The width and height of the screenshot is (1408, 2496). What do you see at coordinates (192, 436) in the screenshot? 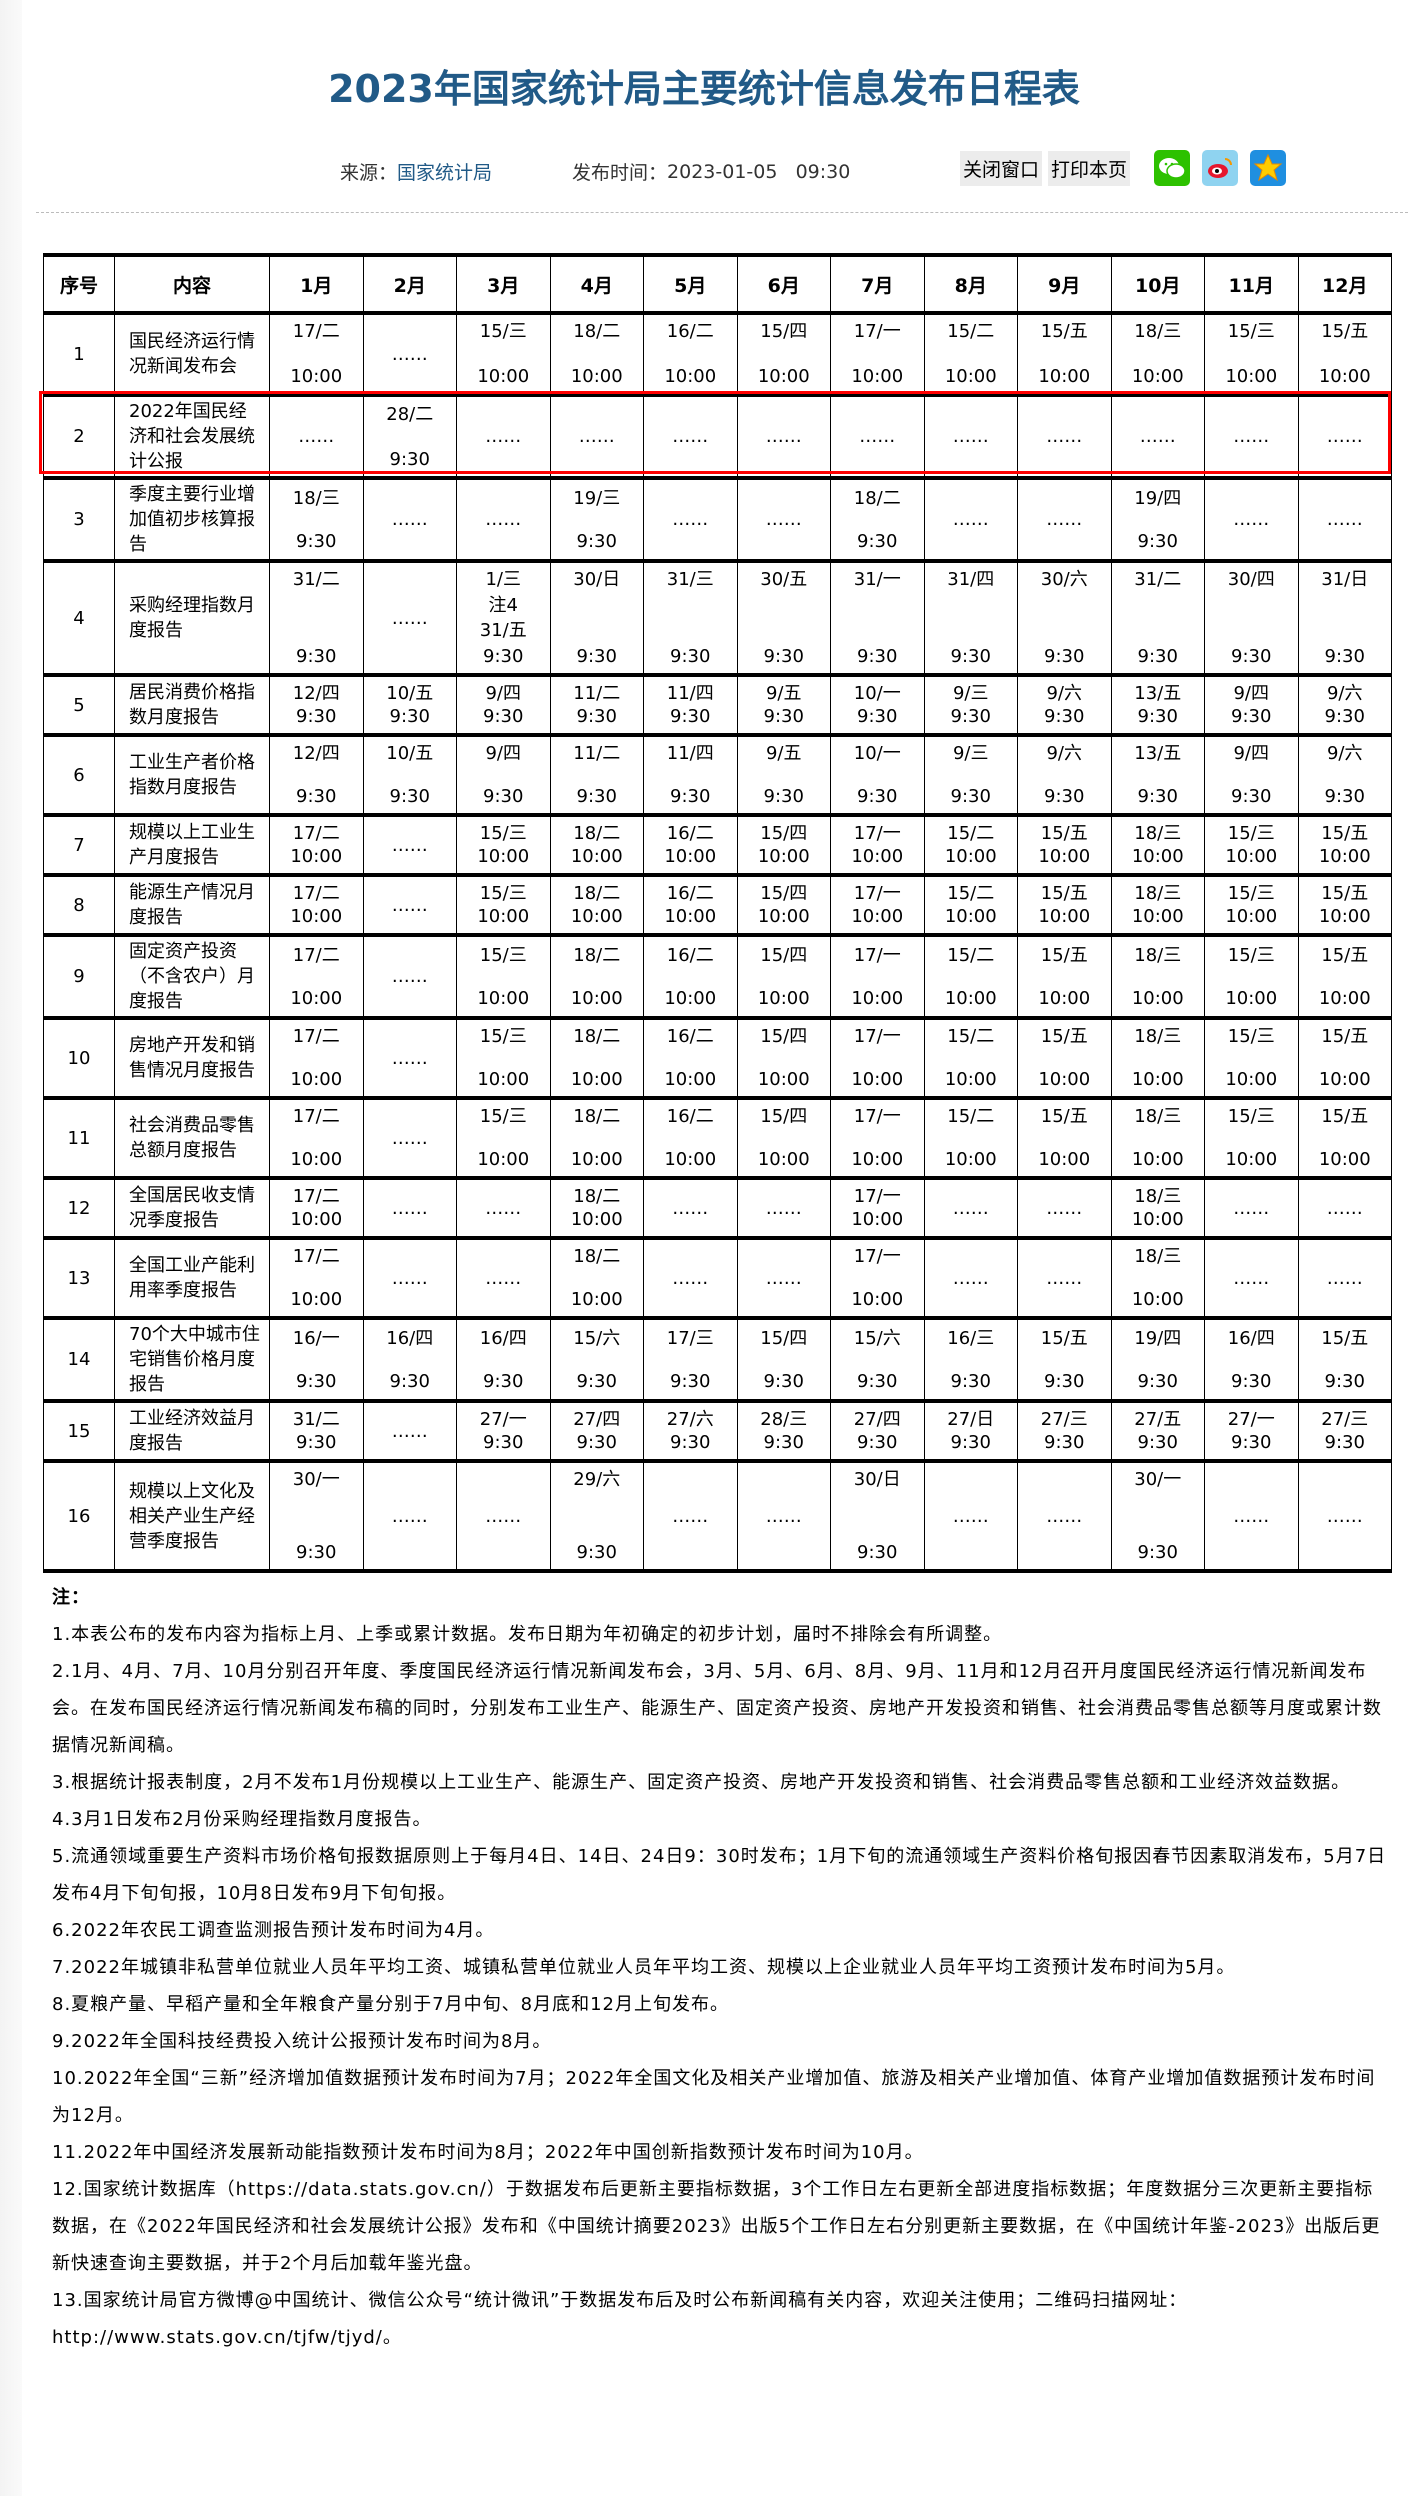
I see `row-content: 2022年国民经济和社会发展统计公报` at bounding box center [192, 436].